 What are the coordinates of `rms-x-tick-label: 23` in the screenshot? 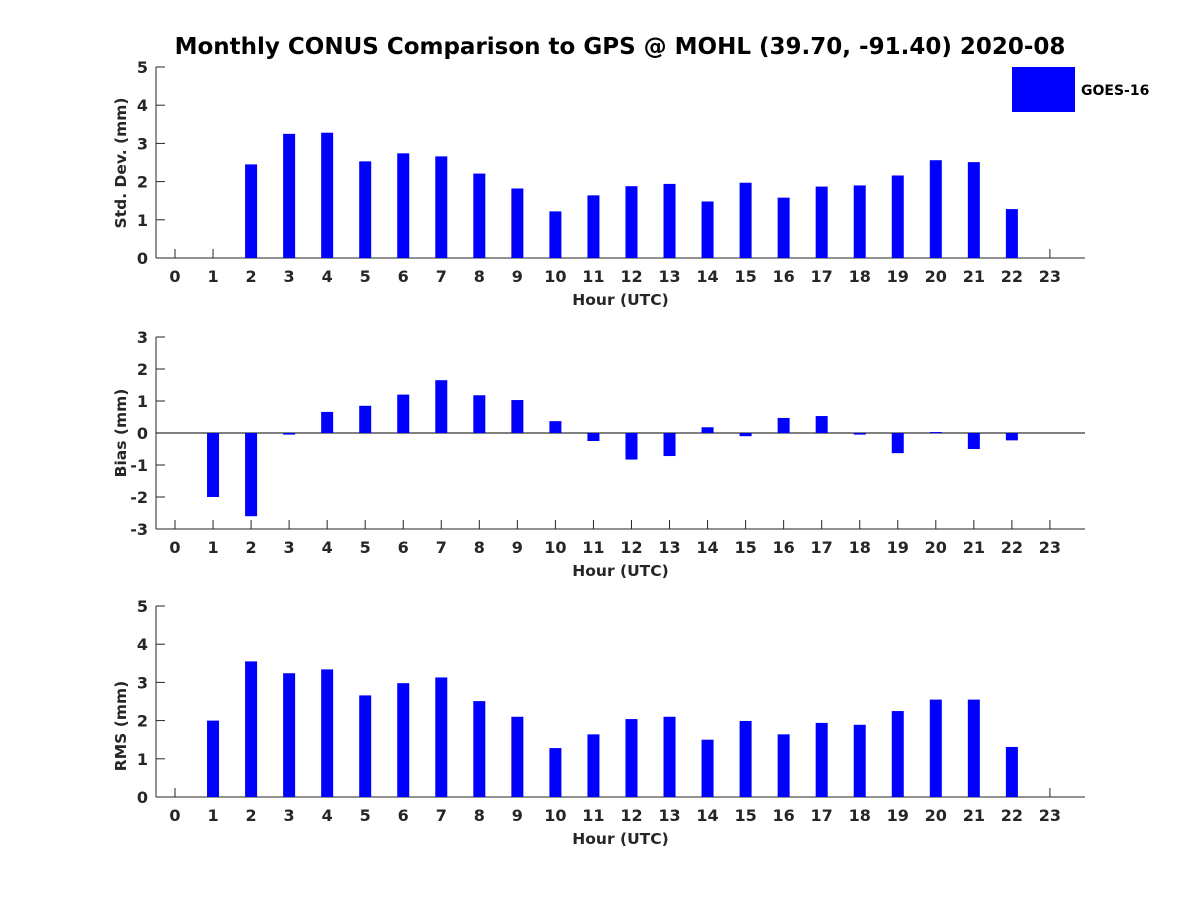 It's located at (1050, 815).